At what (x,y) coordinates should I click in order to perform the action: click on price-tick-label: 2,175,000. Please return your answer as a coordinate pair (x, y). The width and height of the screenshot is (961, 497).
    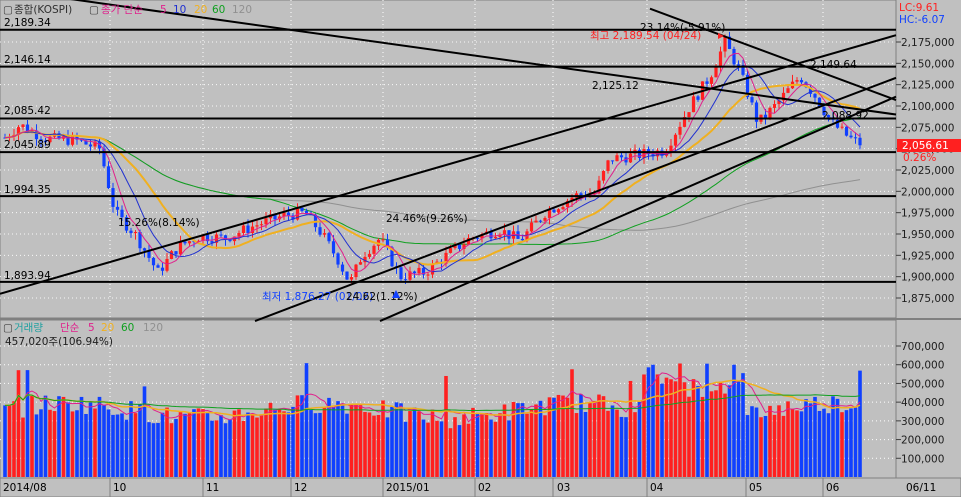
    Looking at the image, I should click on (927, 43).